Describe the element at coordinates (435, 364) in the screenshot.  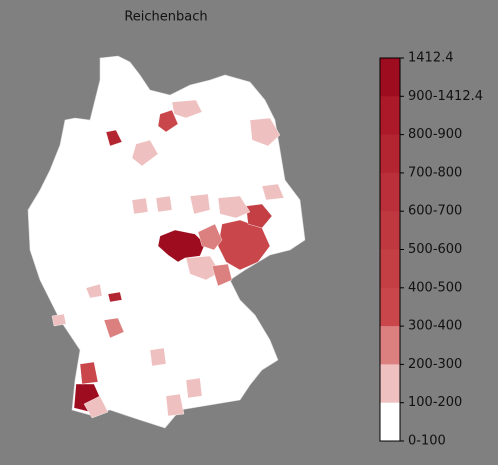
I see `legend-label: 200-300` at that location.